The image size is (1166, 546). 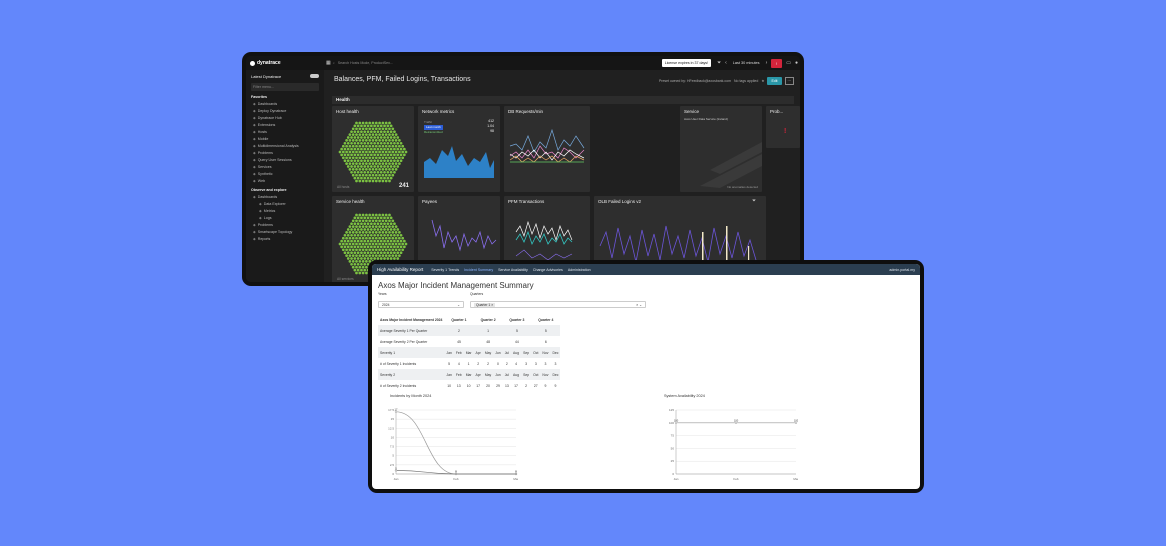 I want to click on sidebar-item: ◆ Hosts, so click(x=285, y=132).